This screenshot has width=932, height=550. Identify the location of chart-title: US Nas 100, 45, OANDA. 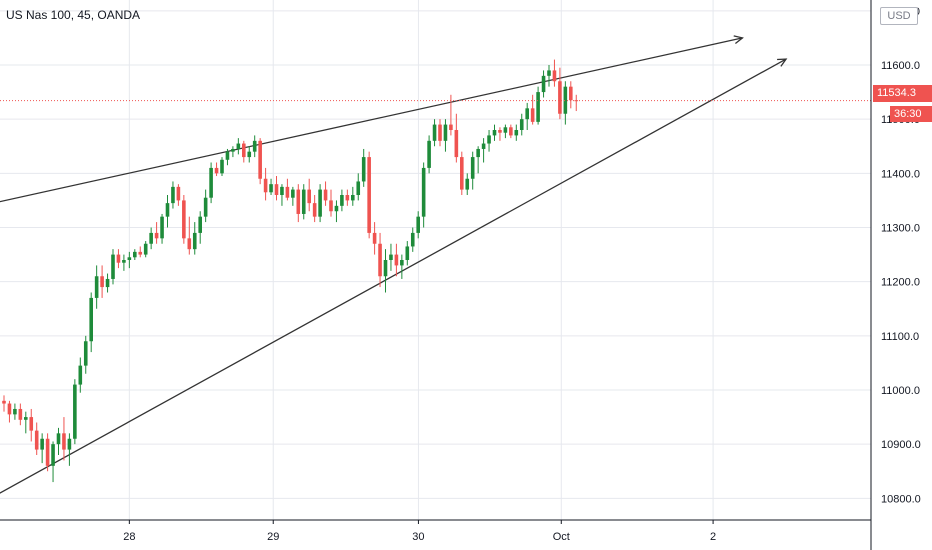
(73, 15).